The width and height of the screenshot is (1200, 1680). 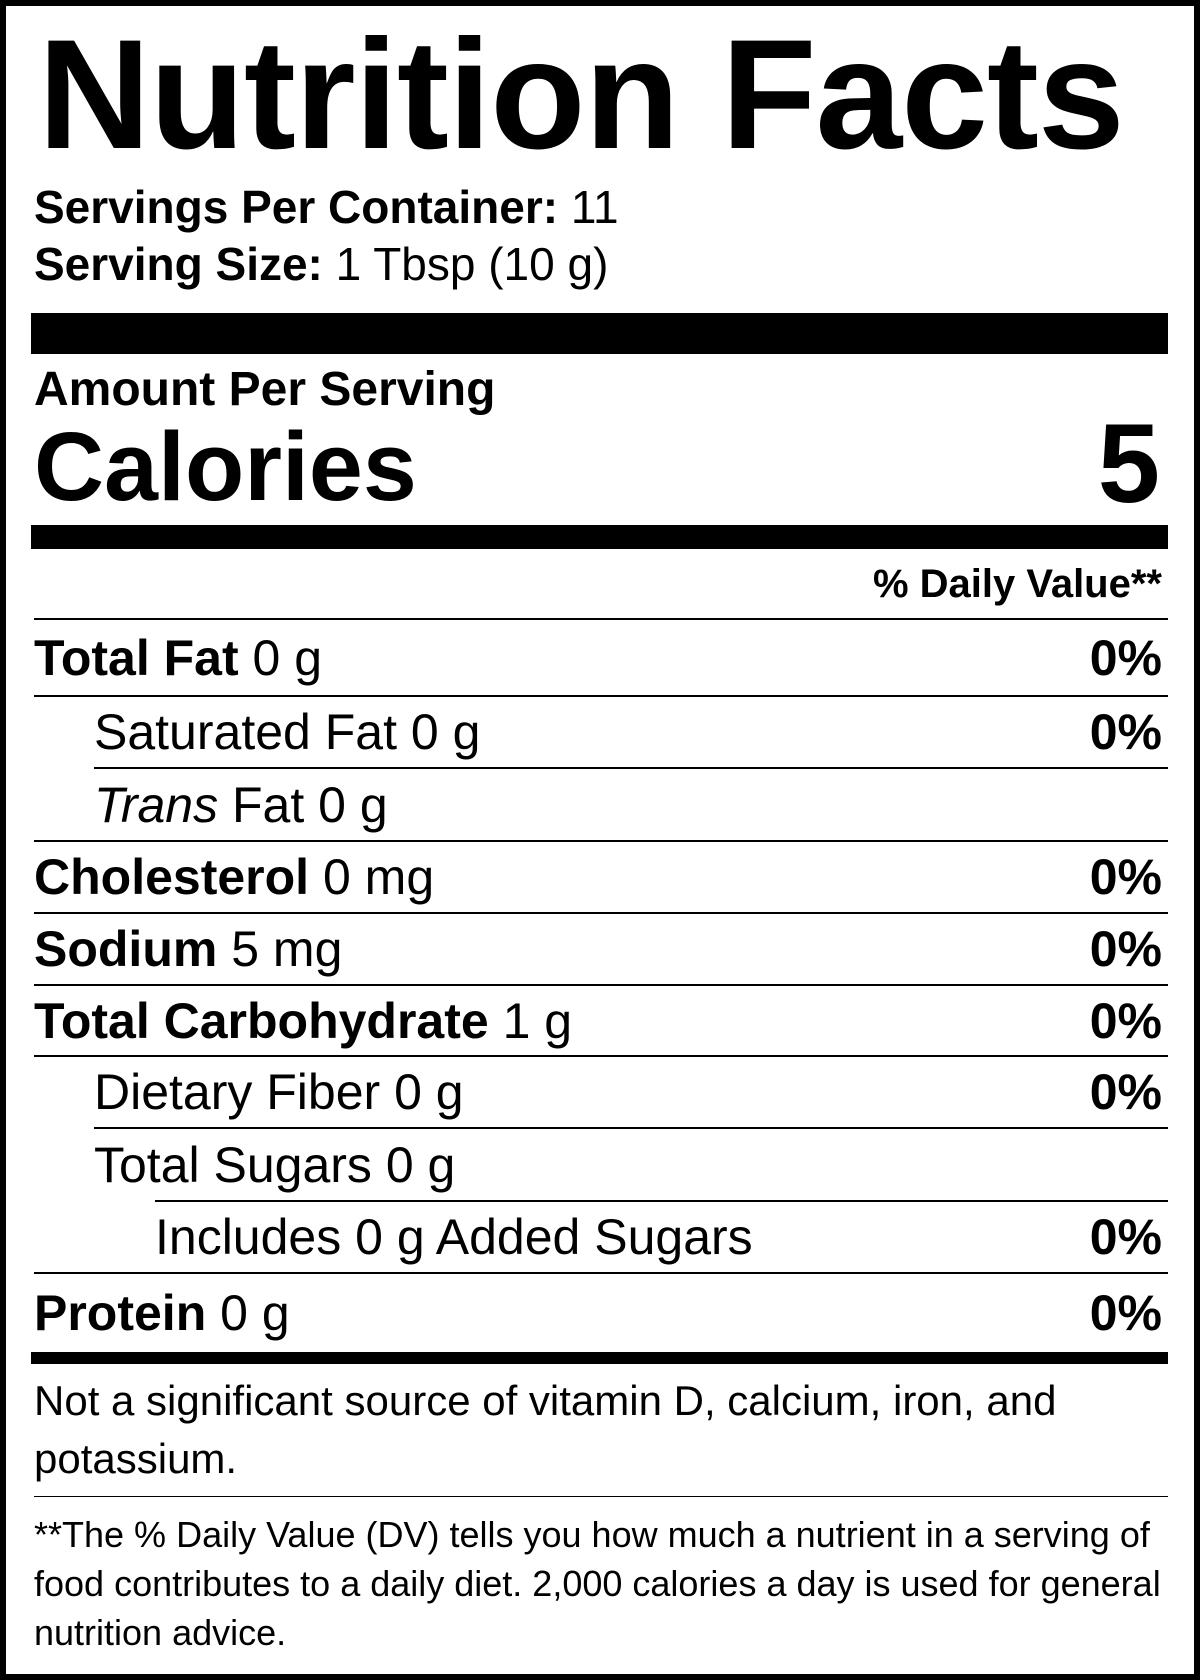 I want to click on serving-size: Serving Size: 1 Tbsp (10 g), so click(x=321, y=264).